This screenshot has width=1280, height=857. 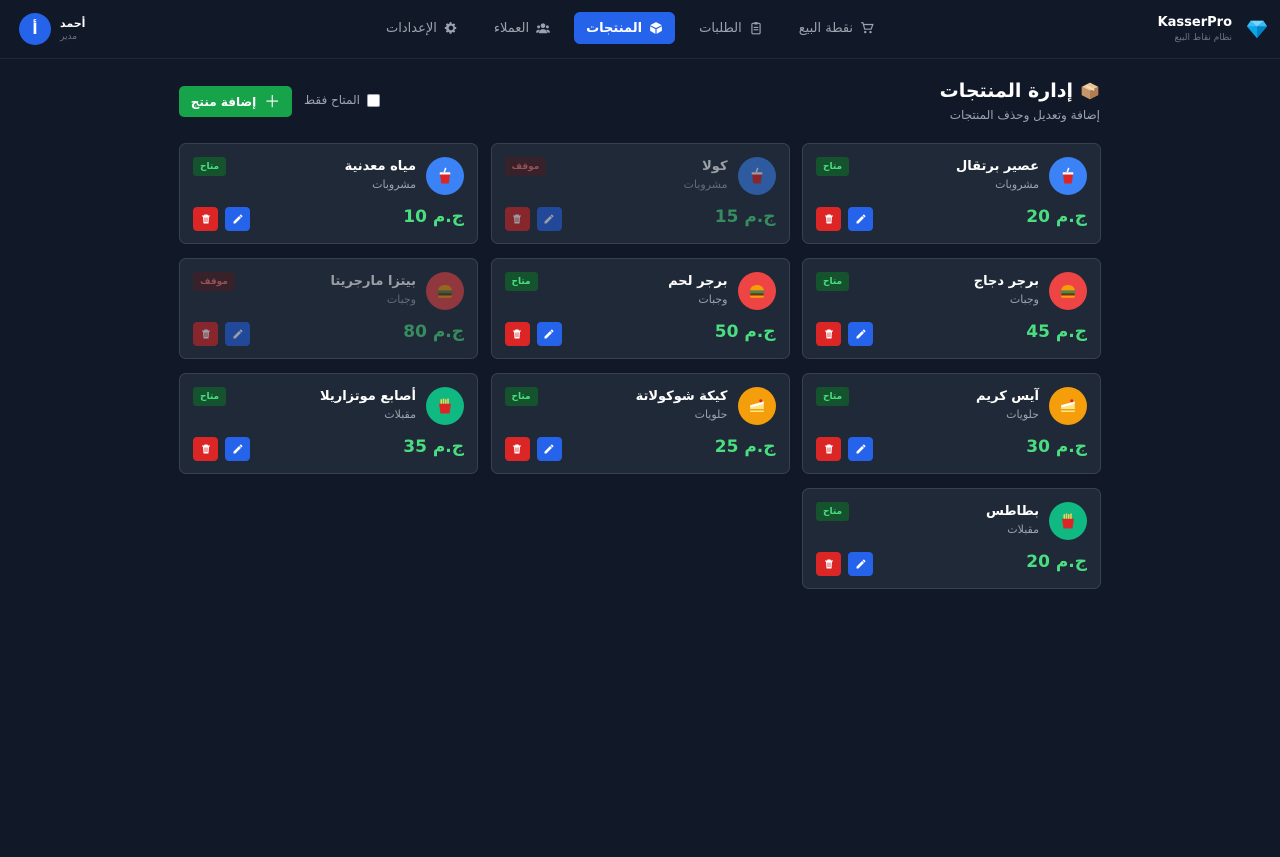 I want to click on product-price: 45 ج.م, so click(x=1056, y=332).